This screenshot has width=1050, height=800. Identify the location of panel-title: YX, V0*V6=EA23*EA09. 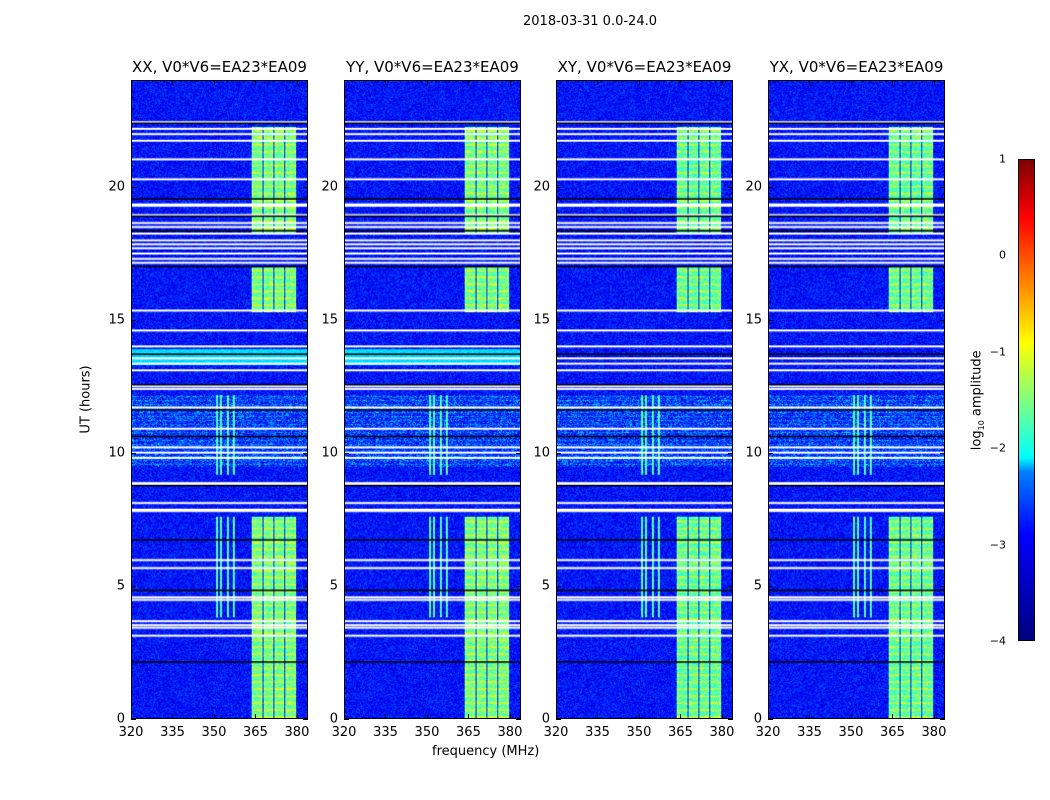
(856, 67).